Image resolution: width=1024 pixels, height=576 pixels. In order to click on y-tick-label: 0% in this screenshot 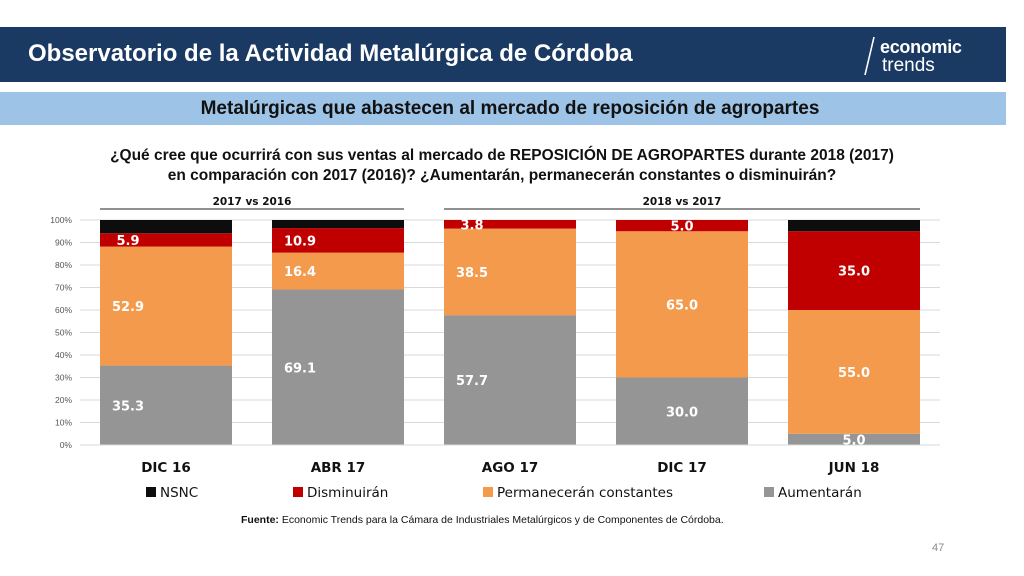, I will do `click(66, 445)`.